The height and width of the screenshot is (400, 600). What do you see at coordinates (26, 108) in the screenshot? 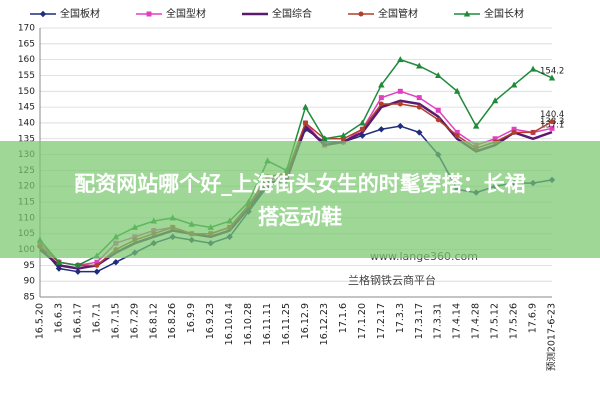
I see `y-tick-label: 145` at bounding box center [26, 108].